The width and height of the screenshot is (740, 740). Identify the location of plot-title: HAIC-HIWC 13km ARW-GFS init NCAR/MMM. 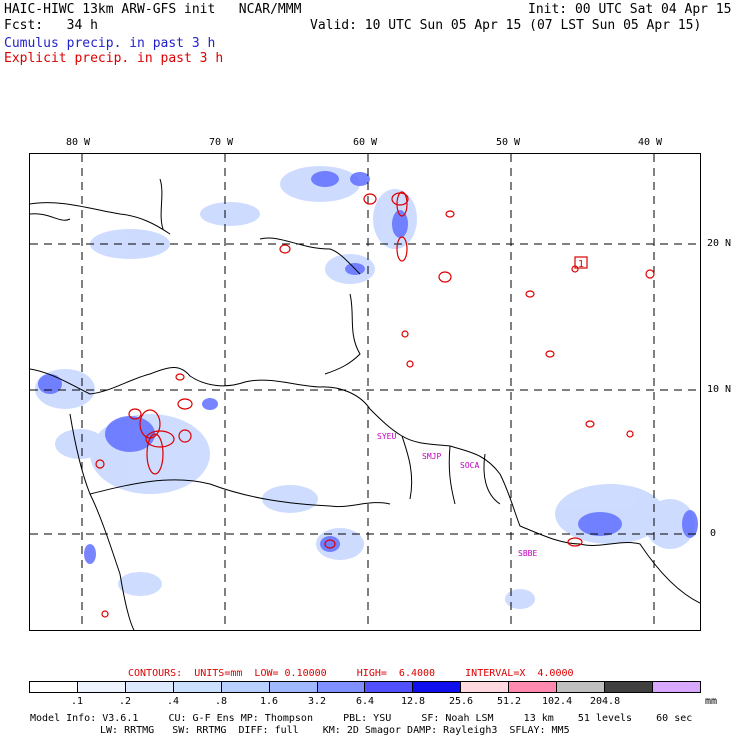
(153, 9).